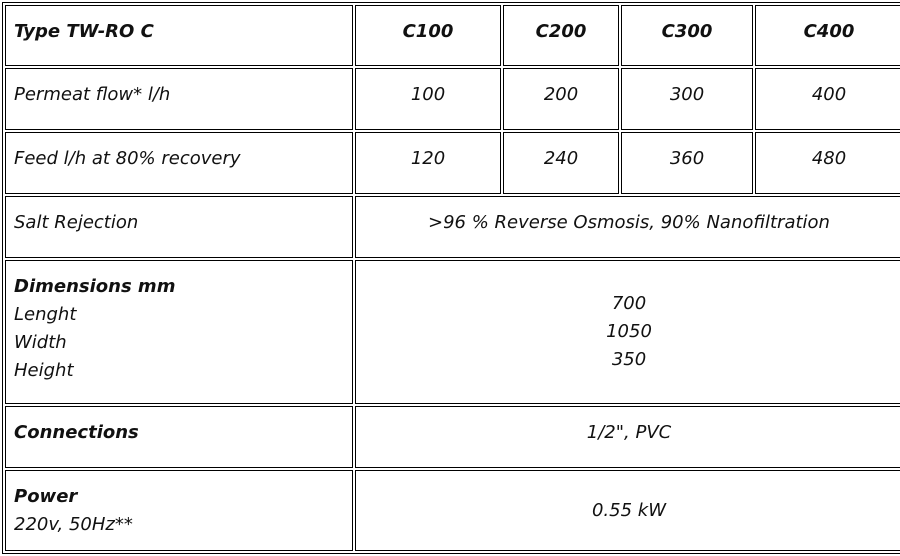  I want to click on label-title: Power, so click(46, 496).